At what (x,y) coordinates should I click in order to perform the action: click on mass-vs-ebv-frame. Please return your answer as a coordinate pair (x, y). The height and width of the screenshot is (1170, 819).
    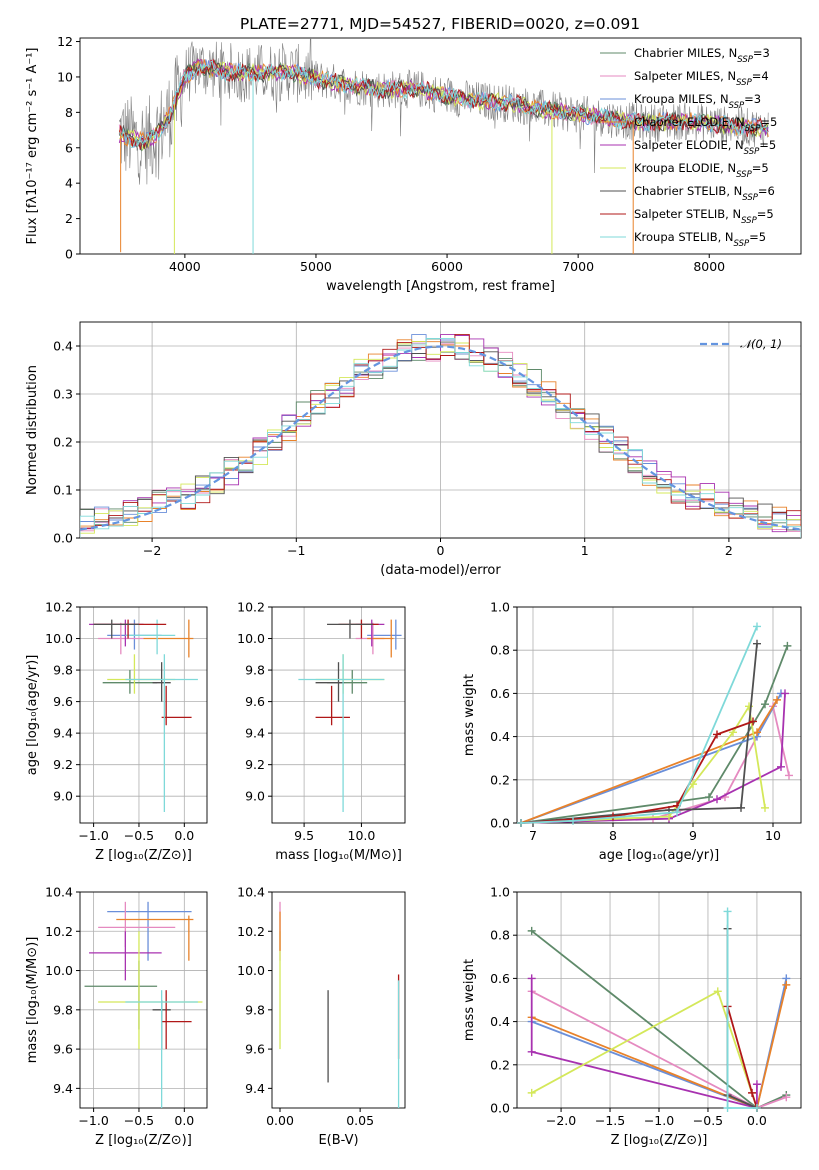
    Looking at the image, I should click on (338, 1000).